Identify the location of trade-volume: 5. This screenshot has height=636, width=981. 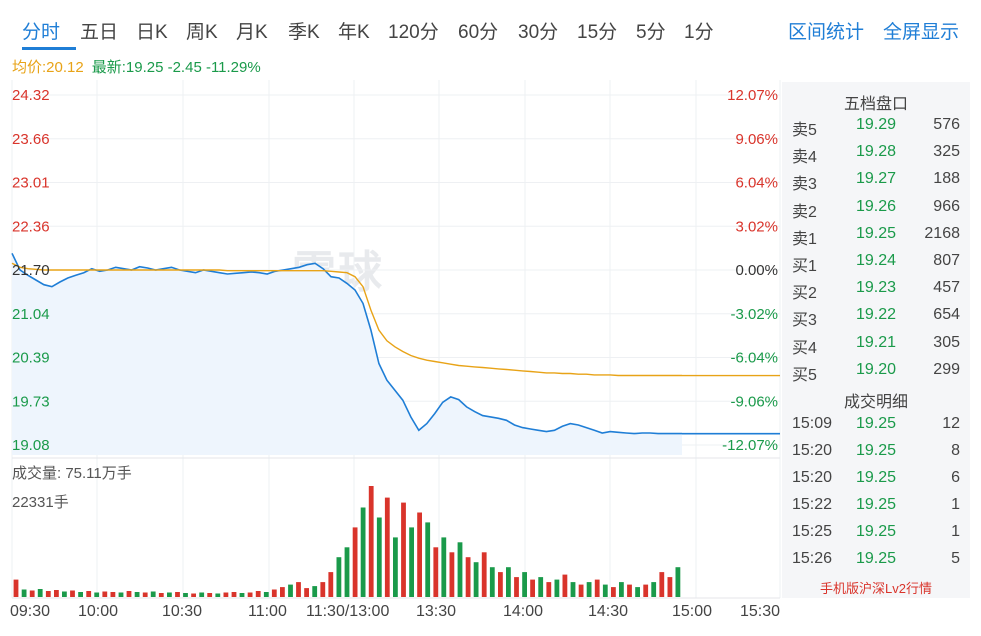
(955, 558).